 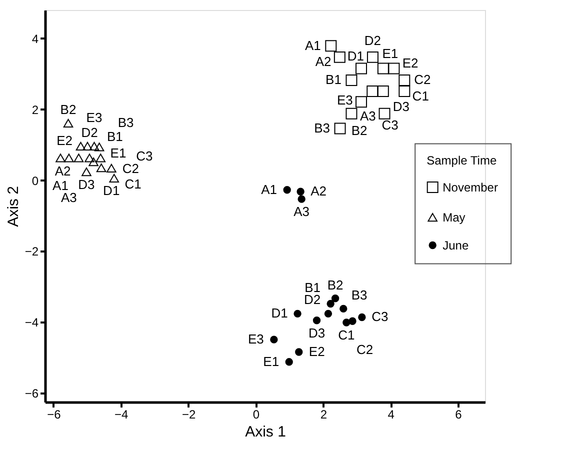 What do you see at coordinates (461, 160) in the screenshot?
I see `legend-title: Sample Time` at bounding box center [461, 160].